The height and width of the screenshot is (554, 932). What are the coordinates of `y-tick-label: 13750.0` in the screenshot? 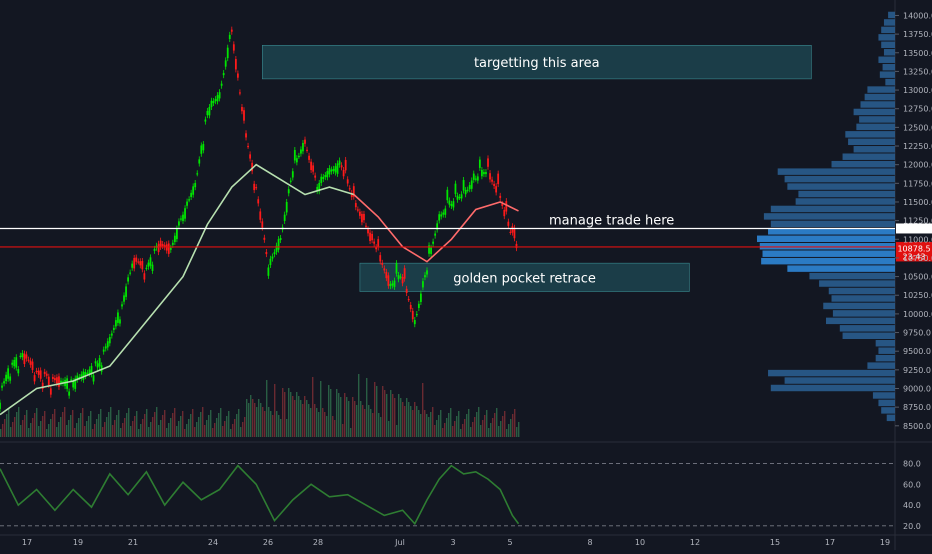 It's located at (917, 34).